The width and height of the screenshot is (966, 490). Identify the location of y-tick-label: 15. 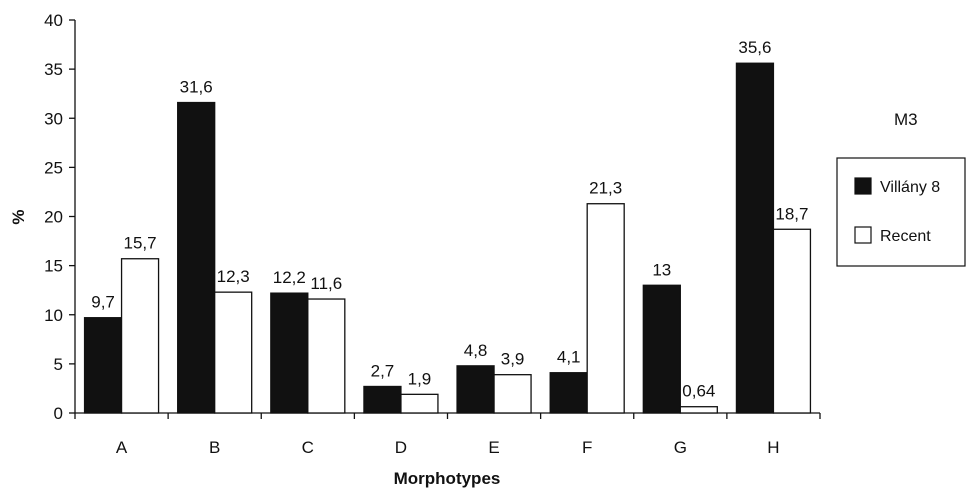
(53, 266).